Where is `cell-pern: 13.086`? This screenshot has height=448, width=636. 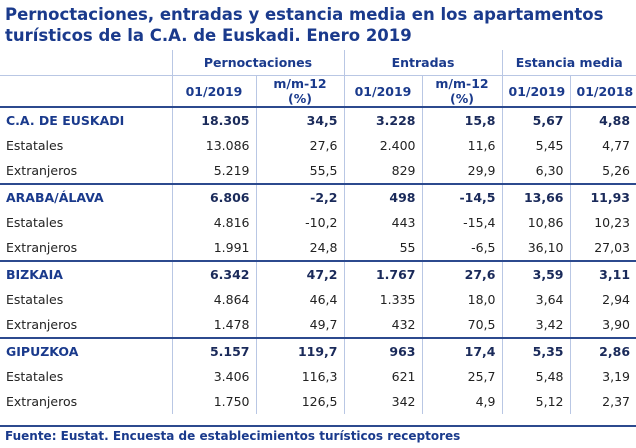
cell-pern: 13.086 is located at coordinates (213, 145).